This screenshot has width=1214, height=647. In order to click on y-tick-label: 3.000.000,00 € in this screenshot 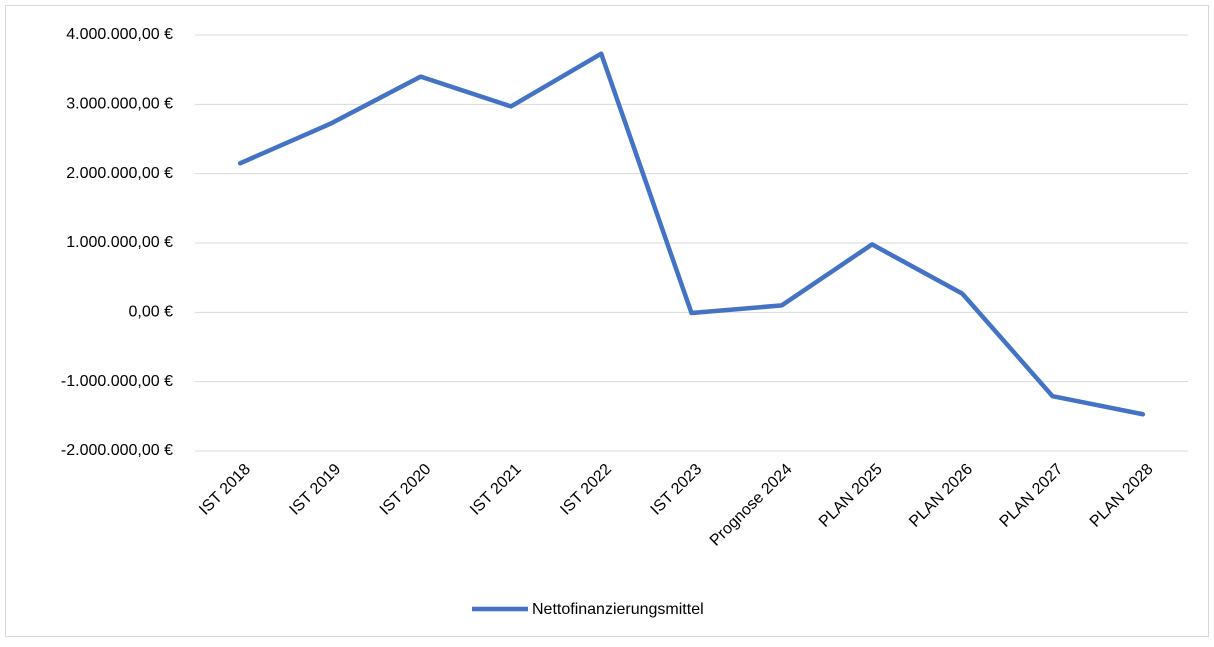, I will do `click(119, 104)`.